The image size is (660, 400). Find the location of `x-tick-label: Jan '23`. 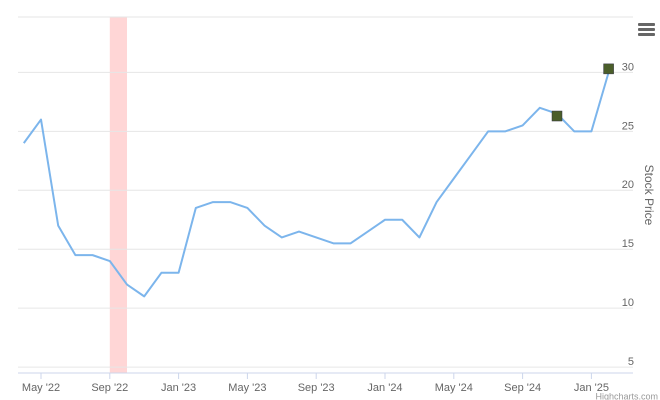

x-tick-label: Jan '23 is located at coordinates (178, 388).